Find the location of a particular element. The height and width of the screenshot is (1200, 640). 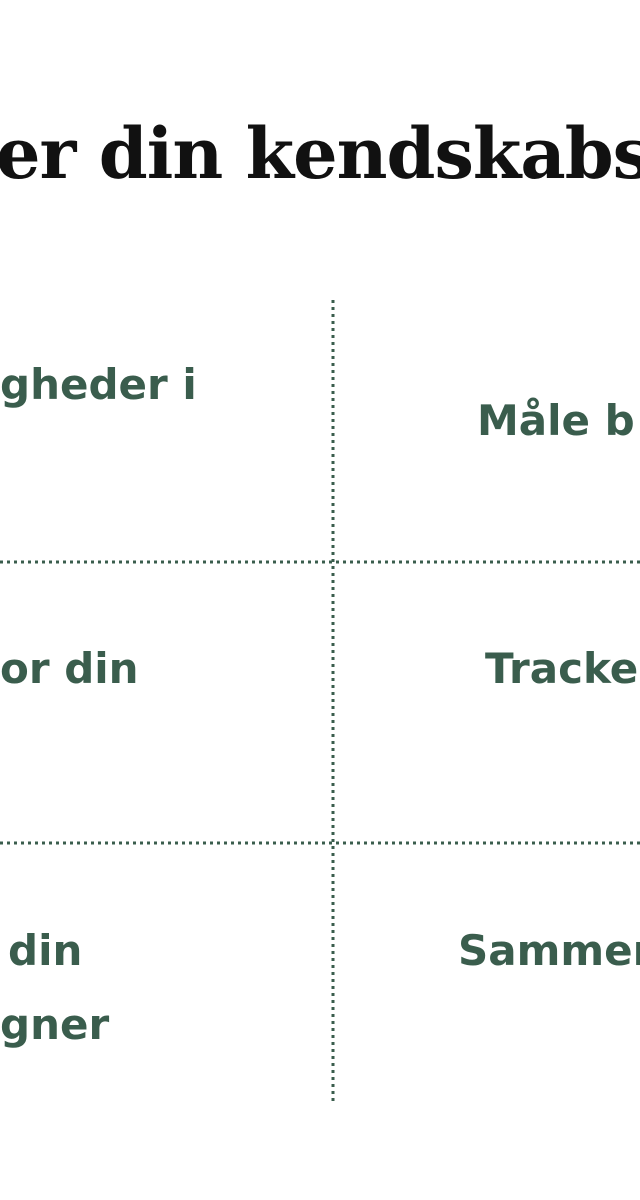

cell-line: Tracke is located at coordinates (562, 668).